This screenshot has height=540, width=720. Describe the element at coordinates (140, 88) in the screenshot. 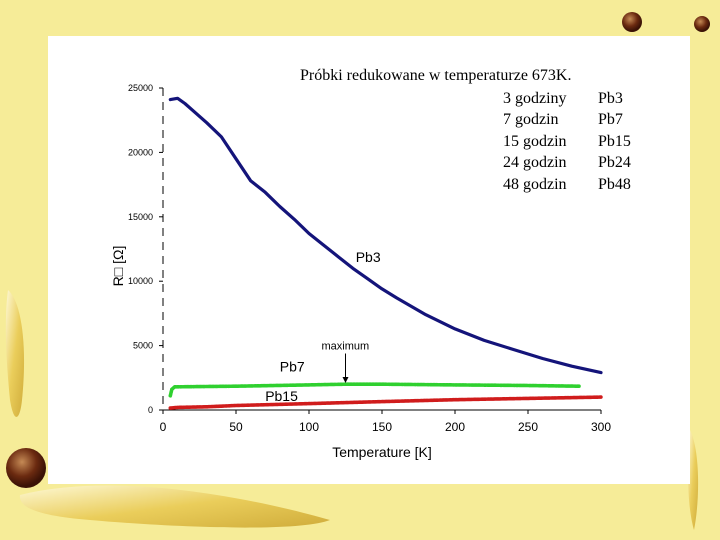

I see `y-tick-label: 25000` at that location.